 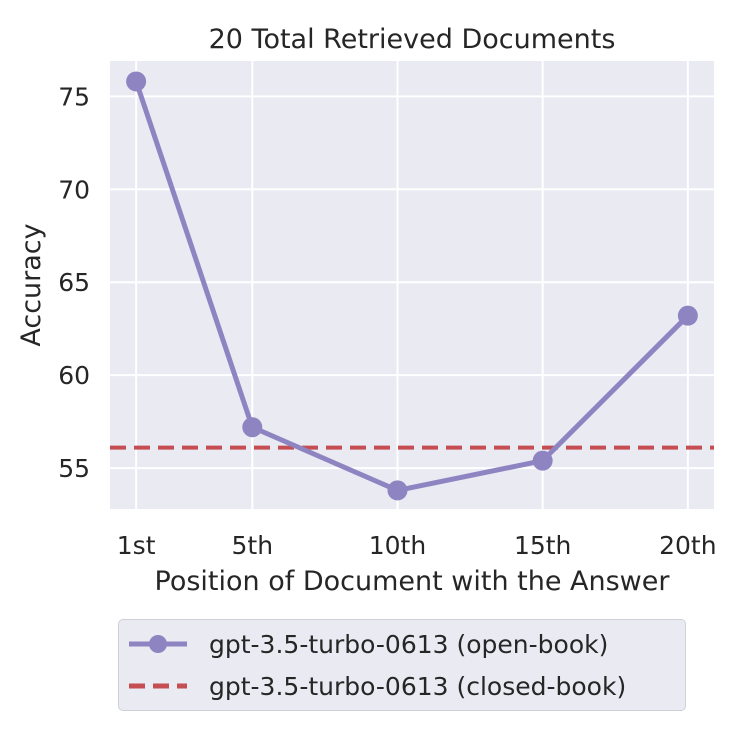 I want to click on x-tick-label: 10th, so click(x=397, y=545).